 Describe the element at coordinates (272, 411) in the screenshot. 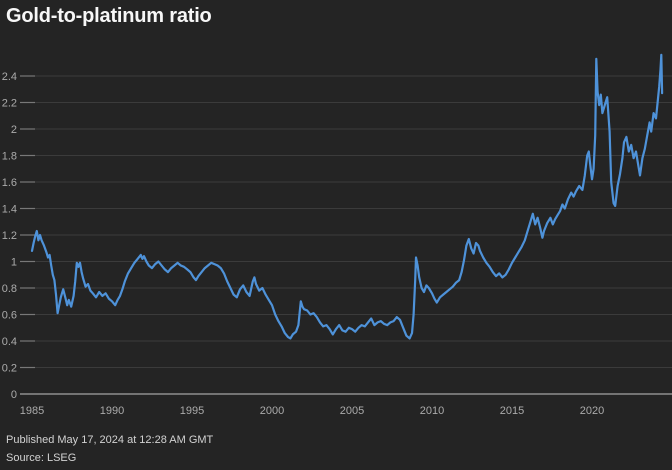

I see `x-tick-label: 2000` at that location.